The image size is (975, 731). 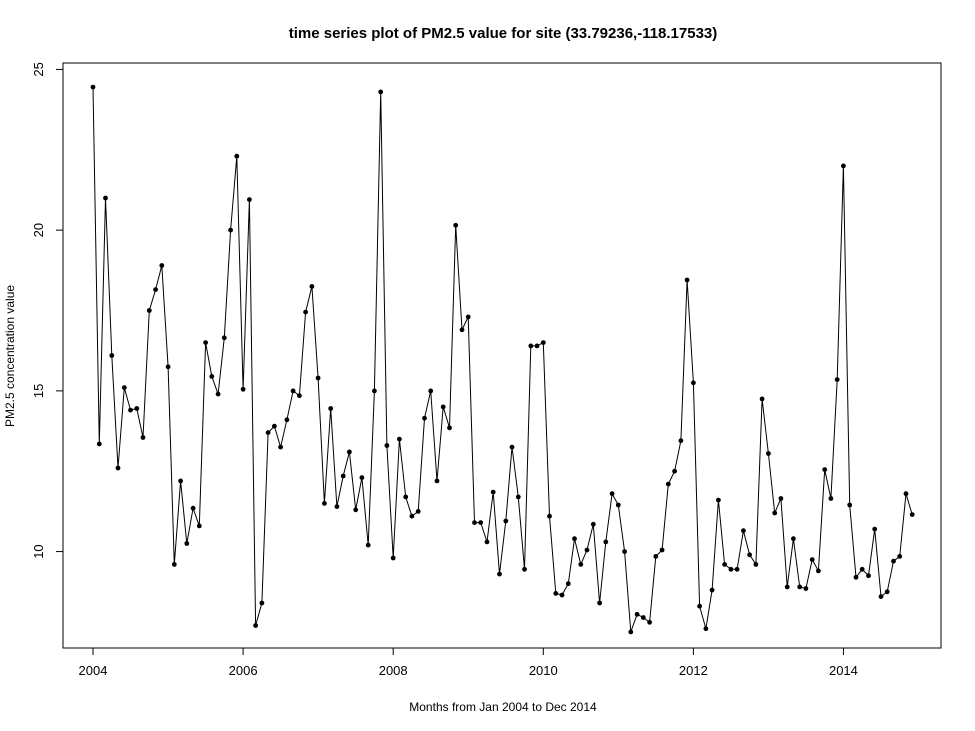 I want to click on x-tick-label: 2012, so click(x=693, y=670).